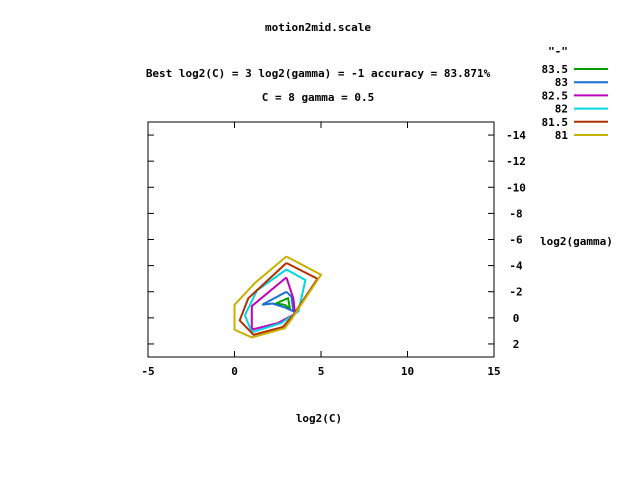 The image size is (640, 480). I want to click on y-axis-label: log2(gamma), so click(576, 241).